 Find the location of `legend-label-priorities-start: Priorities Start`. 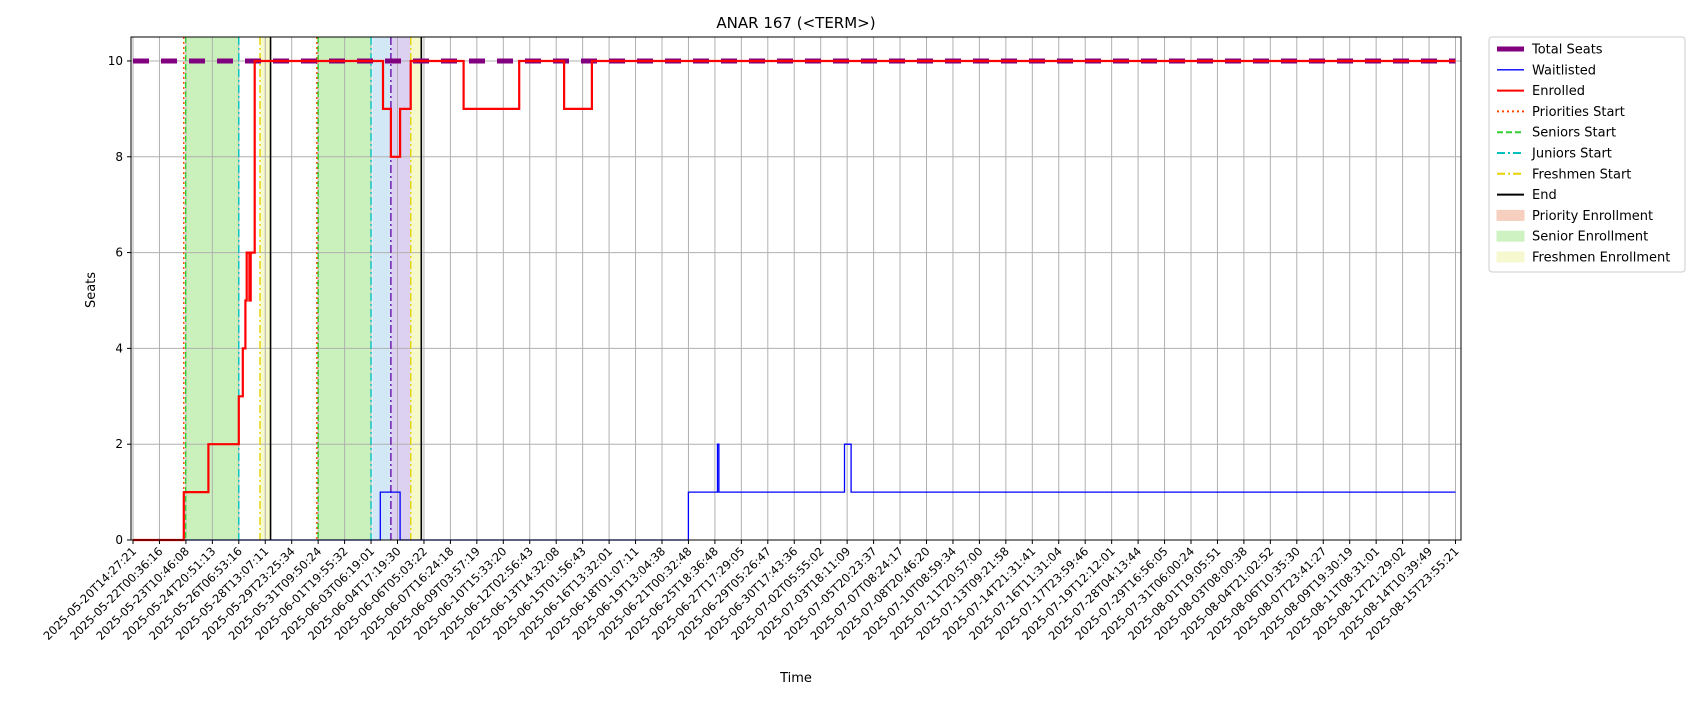

legend-label-priorities-start: Priorities Start is located at coordinates (1578, 112).